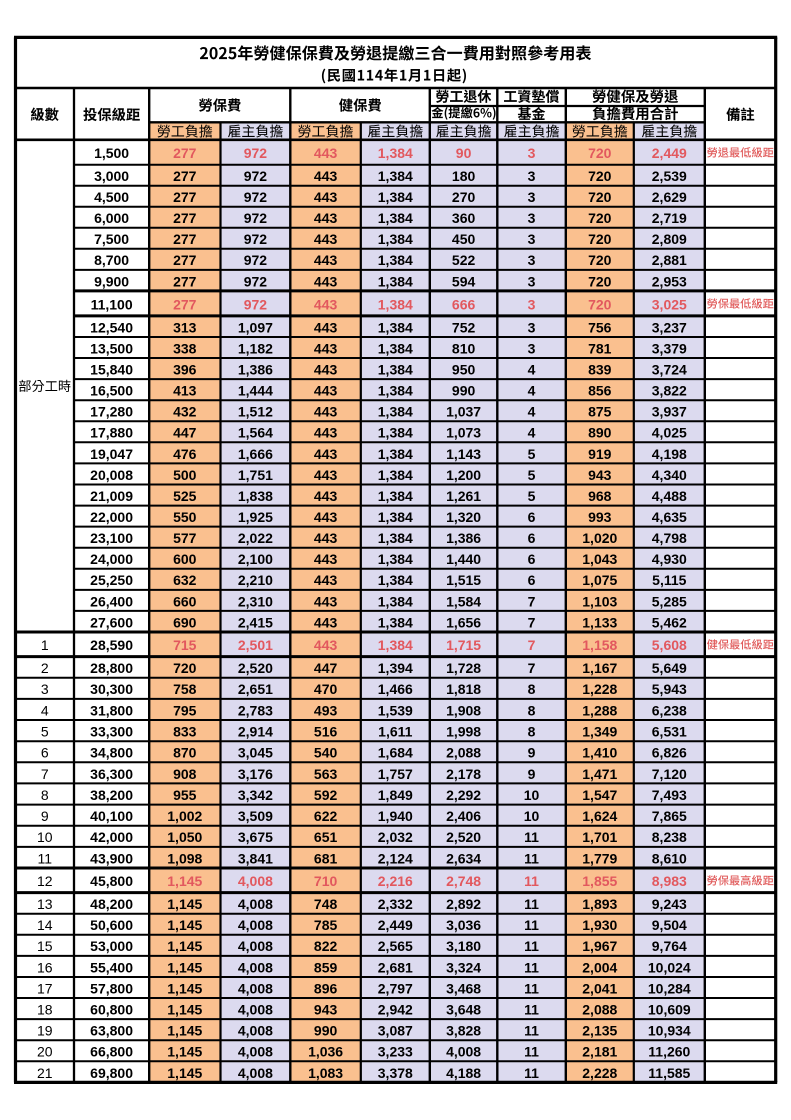  Describe the element at coordinates (669, 622) in the screenshot. I see `svg-text: 5,462` at that location.